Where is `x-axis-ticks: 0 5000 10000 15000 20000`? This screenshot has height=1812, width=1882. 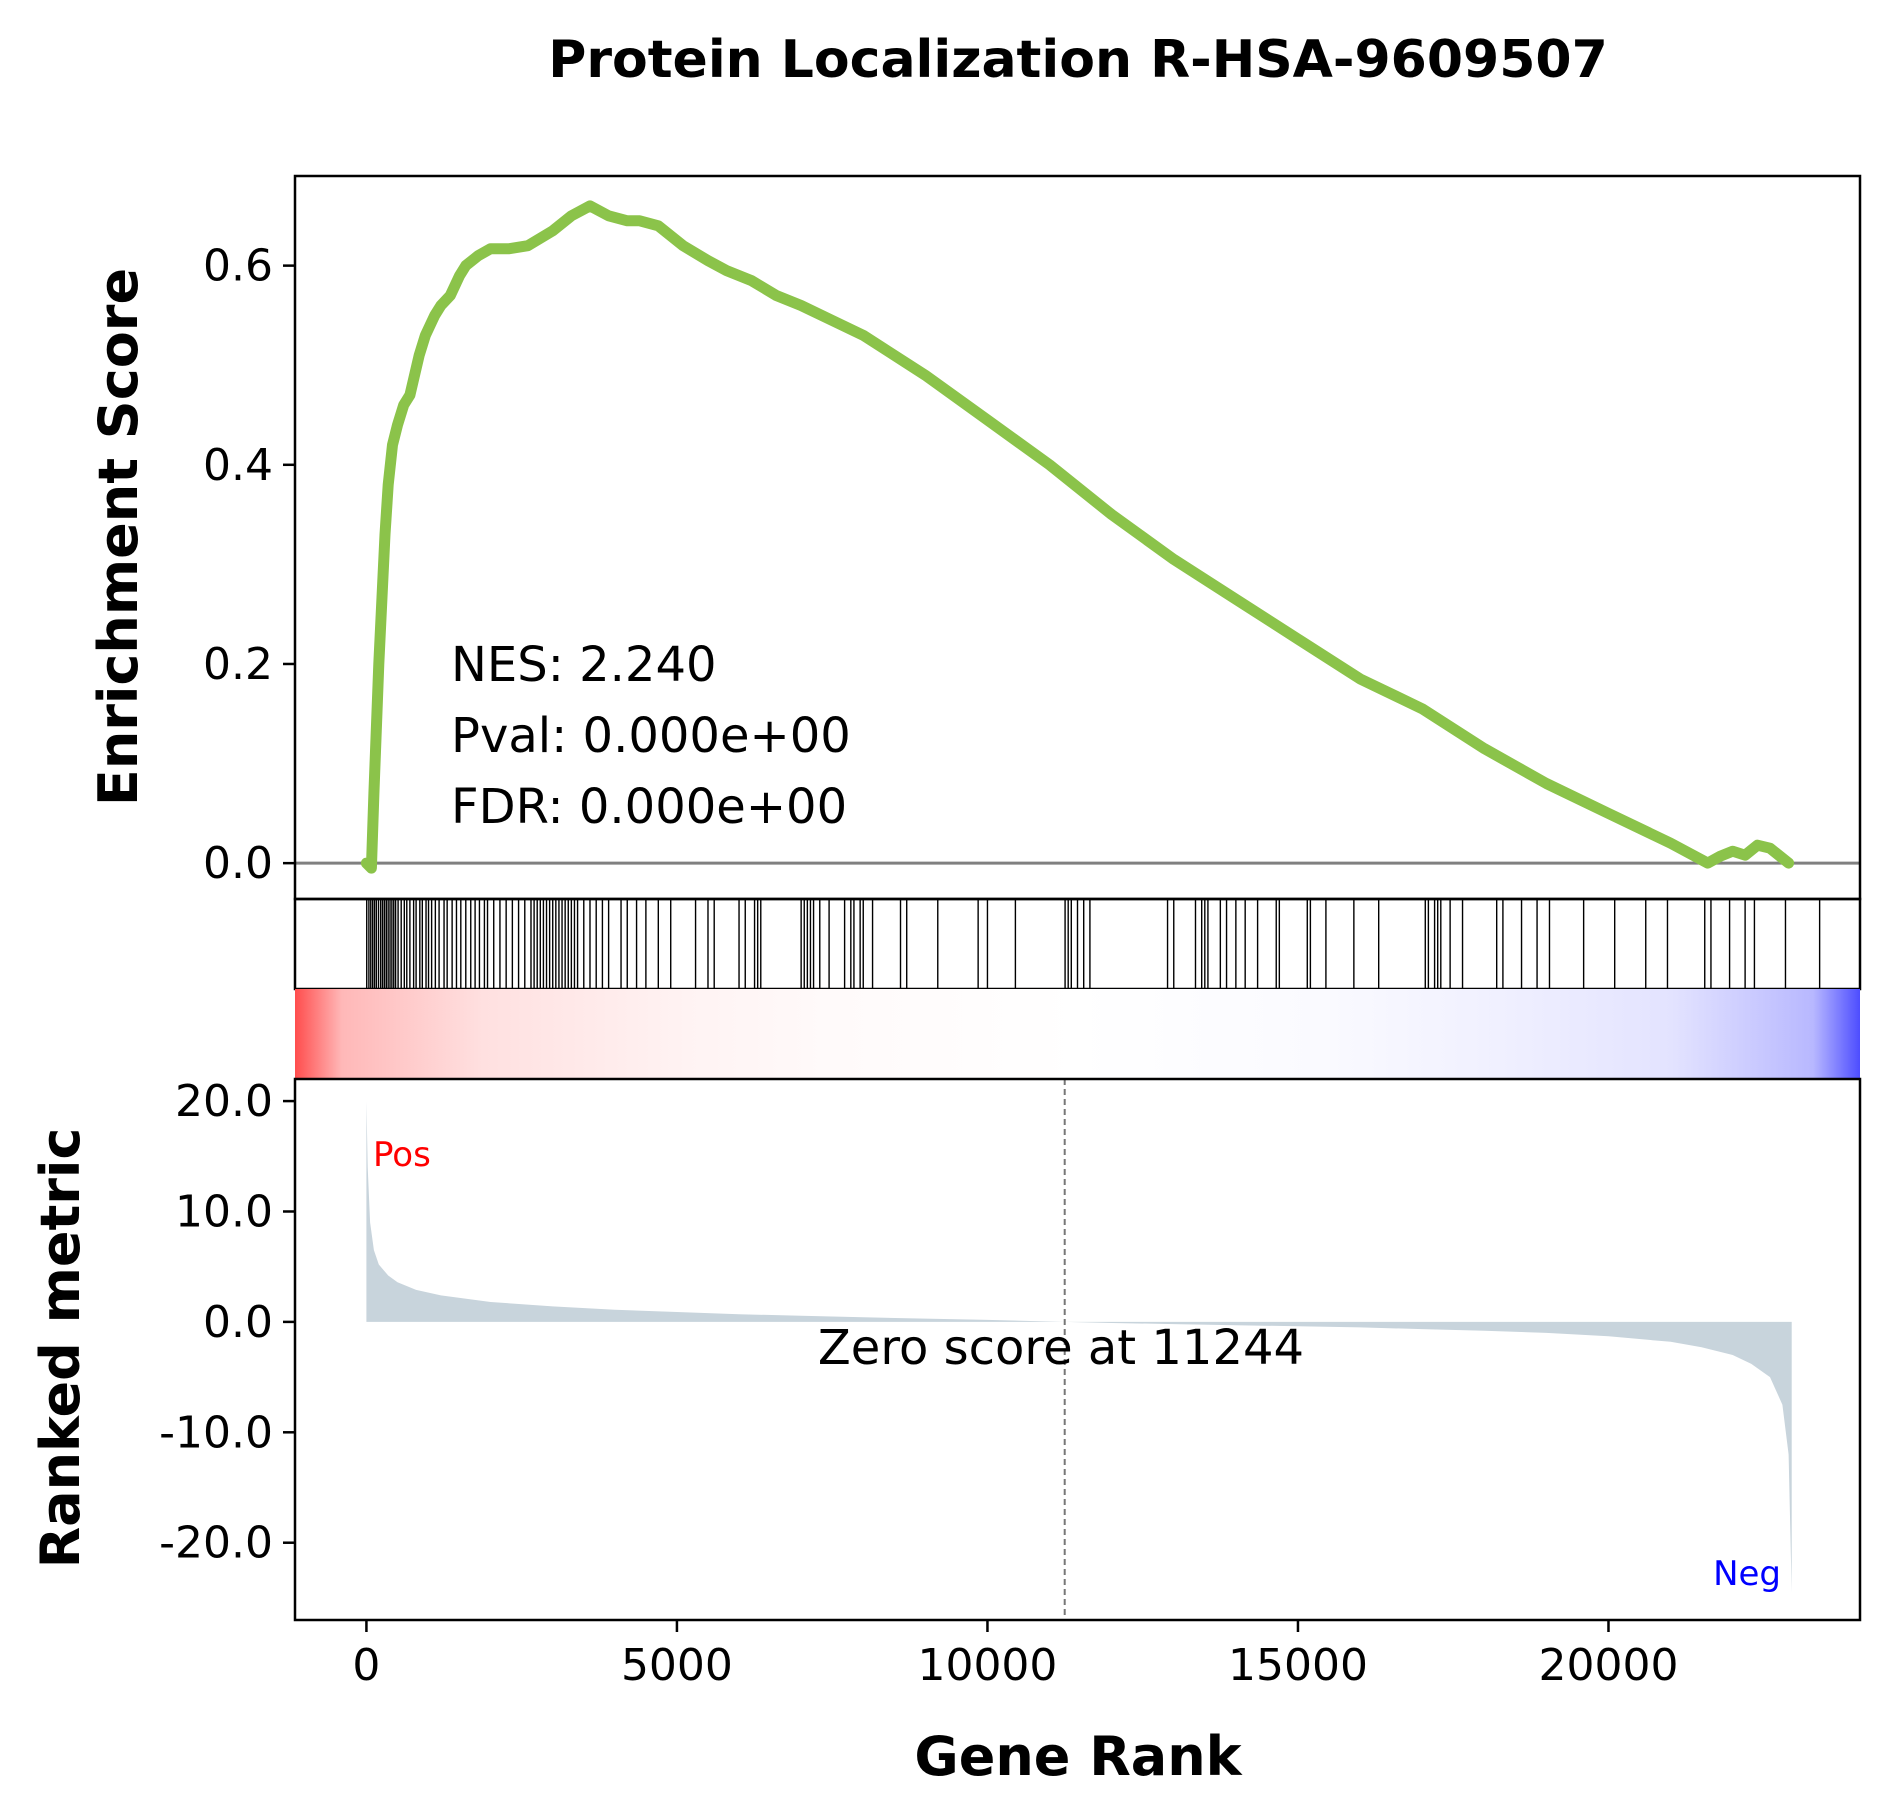 x-axis-ticks: 0 5000 10000 15000 20000 is located at coordinates (1015, 1655).